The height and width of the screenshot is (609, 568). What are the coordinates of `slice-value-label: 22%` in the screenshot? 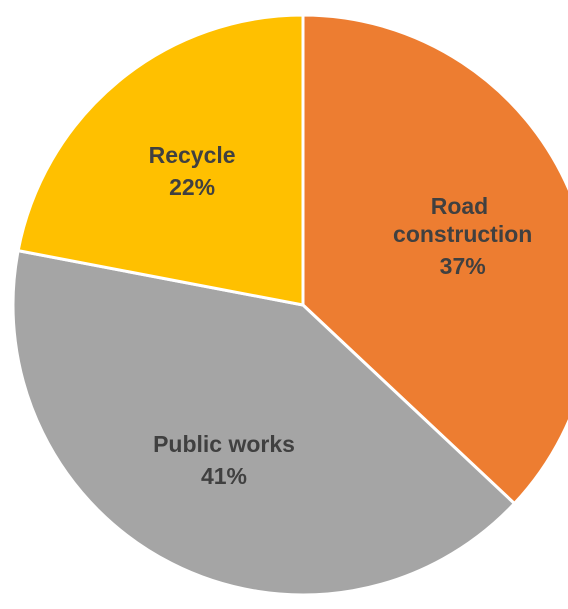 It's located at (192, 187).